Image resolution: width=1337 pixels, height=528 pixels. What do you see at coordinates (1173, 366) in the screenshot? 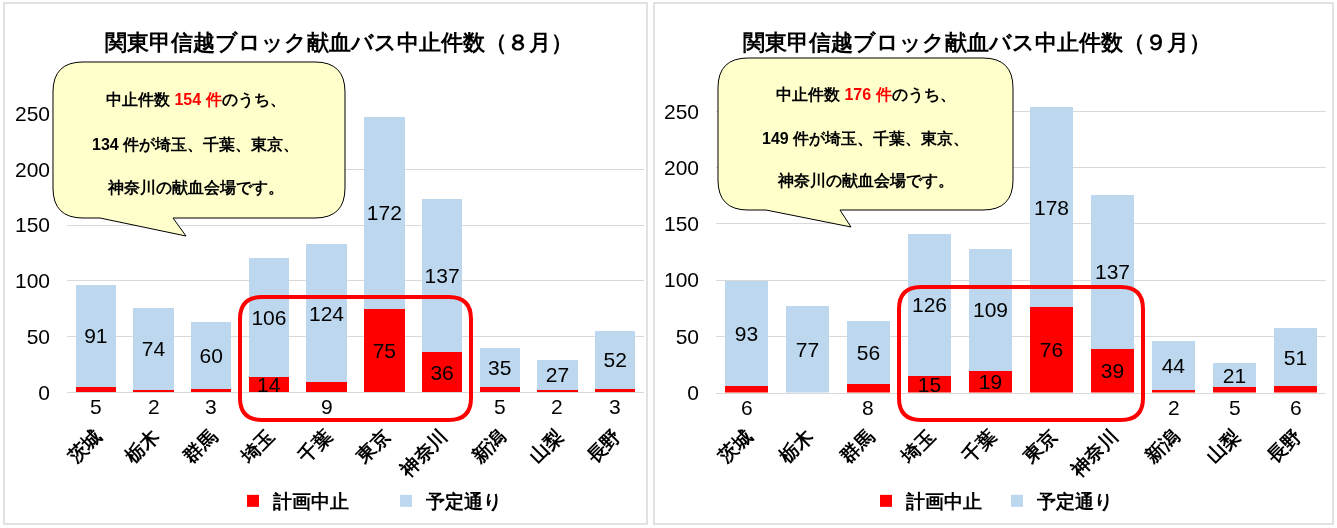
I see `data-label: 44` at bounding box center [1173, 366].